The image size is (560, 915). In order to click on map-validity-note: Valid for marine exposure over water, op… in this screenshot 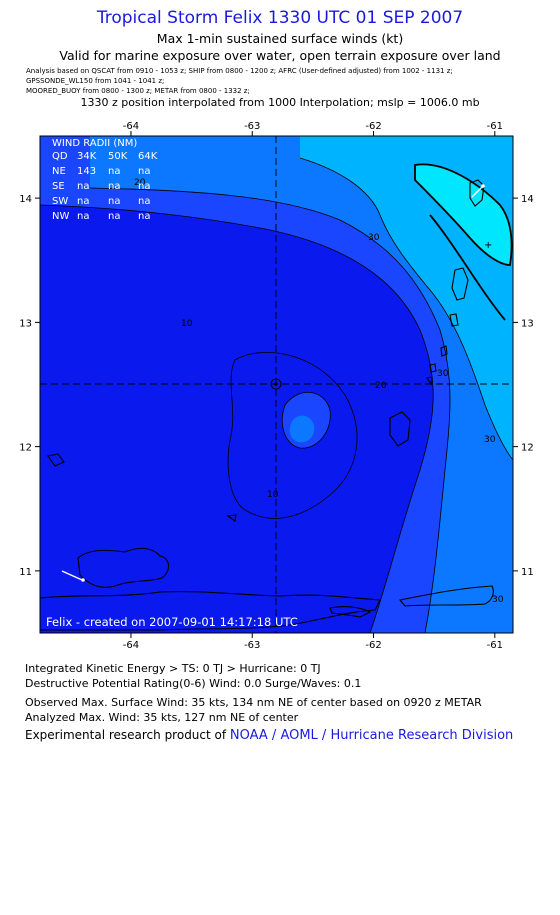, I will do `click(280, 55)`.